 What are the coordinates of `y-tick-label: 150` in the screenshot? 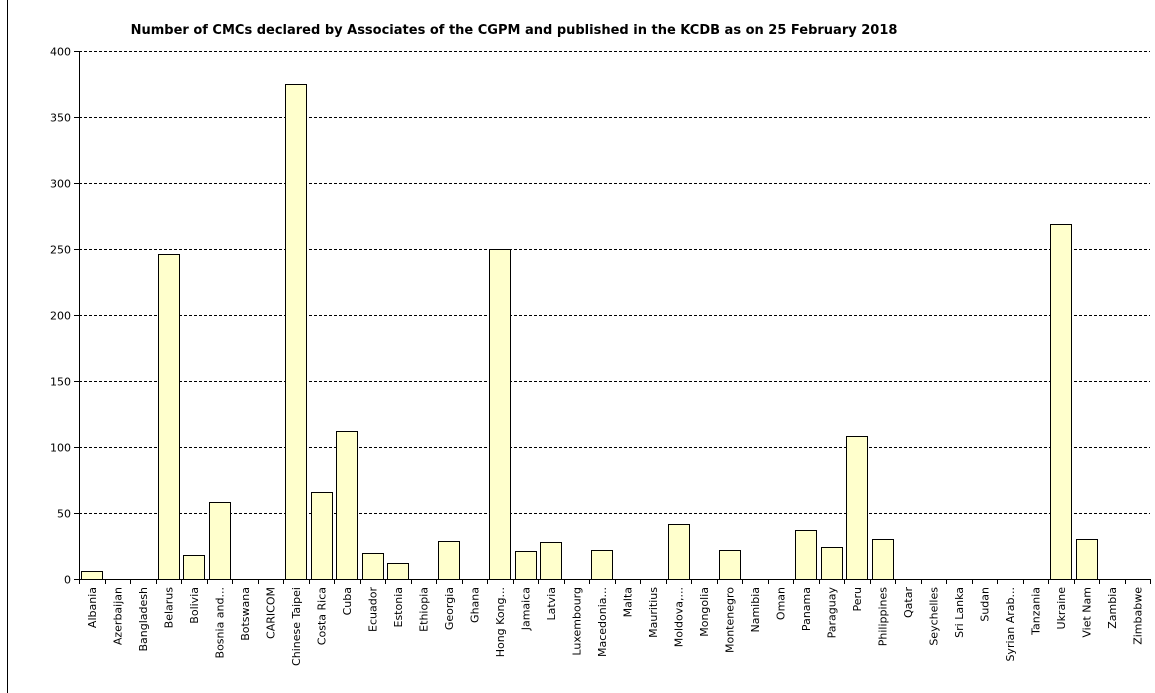 It's located at (60, 382).